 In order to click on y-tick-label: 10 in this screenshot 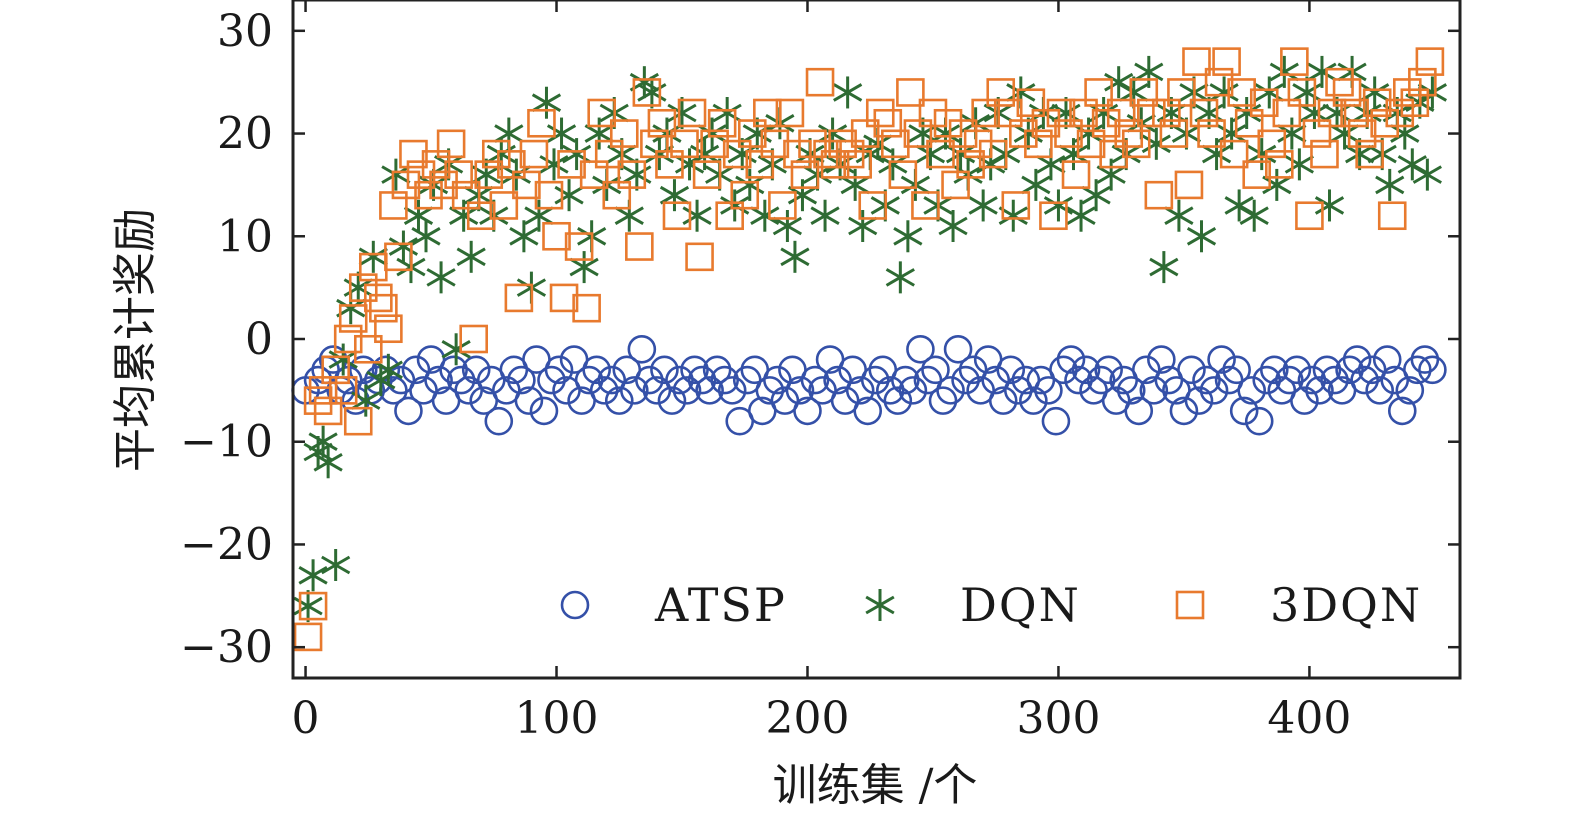, I will do `click(245, 236)`.